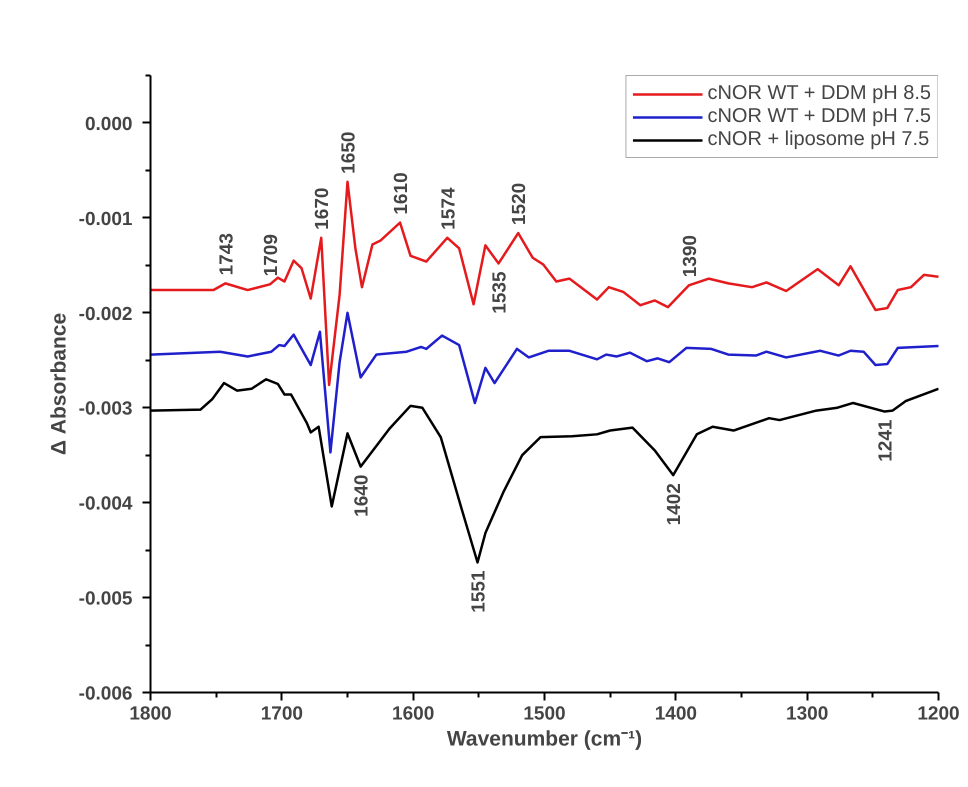  What do you see at coordinates (105, 504) in the screenshot?
I see `y-tick-label: -0.004` at bounding box center [105, 504].